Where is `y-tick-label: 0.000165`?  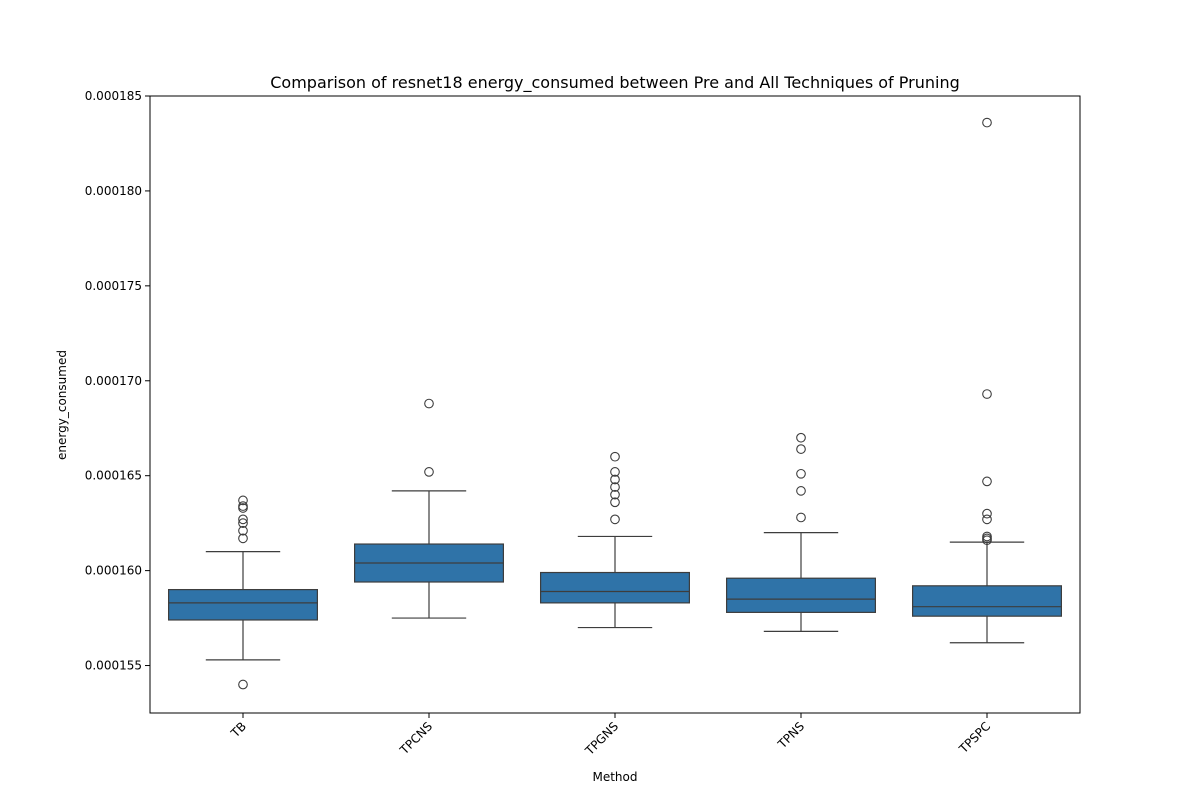
y-tick-label: 0.000165 is located at coordinates (113, 476).